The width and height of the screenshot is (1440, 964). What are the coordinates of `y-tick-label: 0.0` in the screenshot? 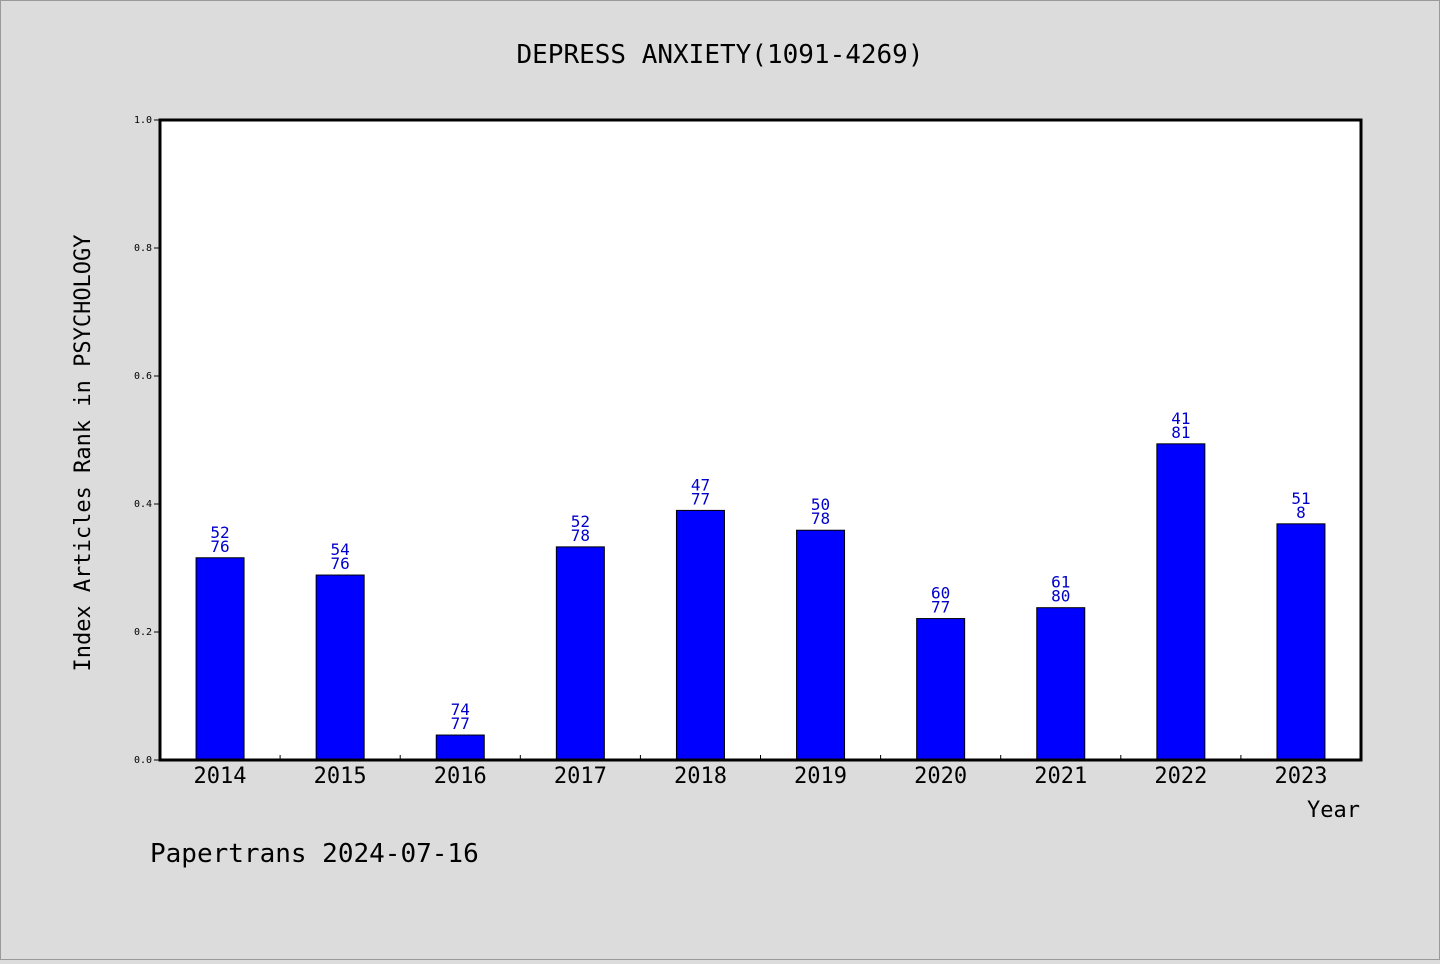 It's located at (143, 760).